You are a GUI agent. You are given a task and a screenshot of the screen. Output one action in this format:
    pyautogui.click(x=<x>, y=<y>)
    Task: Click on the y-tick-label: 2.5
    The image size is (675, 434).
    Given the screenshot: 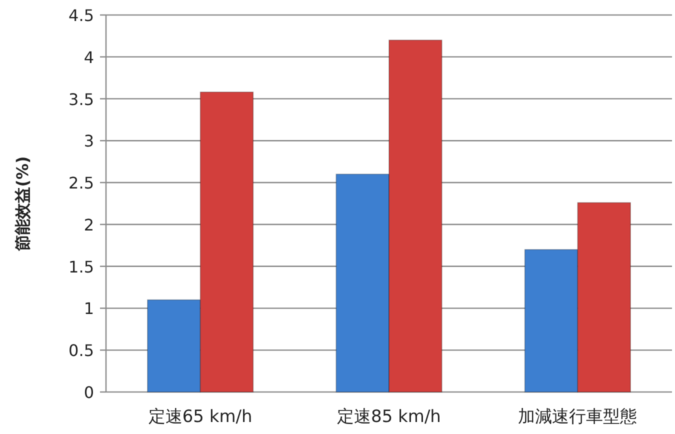 What is the action you would take?
    pyautogui.click(x=81, y=183)
    